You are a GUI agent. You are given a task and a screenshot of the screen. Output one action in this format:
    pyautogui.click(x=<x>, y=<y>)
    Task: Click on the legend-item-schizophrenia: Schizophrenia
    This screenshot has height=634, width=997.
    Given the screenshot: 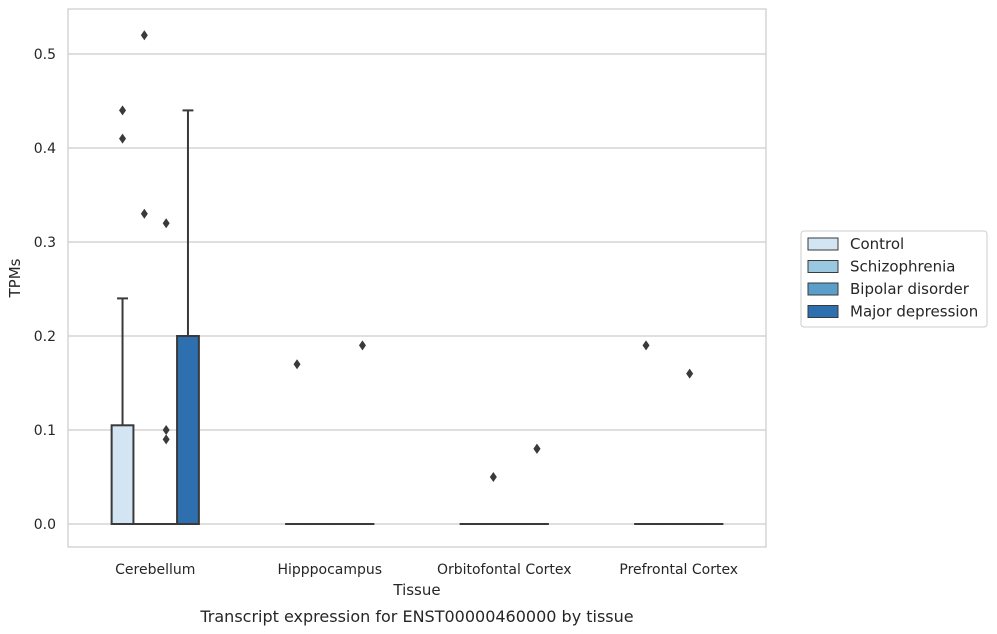 What is the action you would take?
    pyautogui.click(x=881, y=267)
    